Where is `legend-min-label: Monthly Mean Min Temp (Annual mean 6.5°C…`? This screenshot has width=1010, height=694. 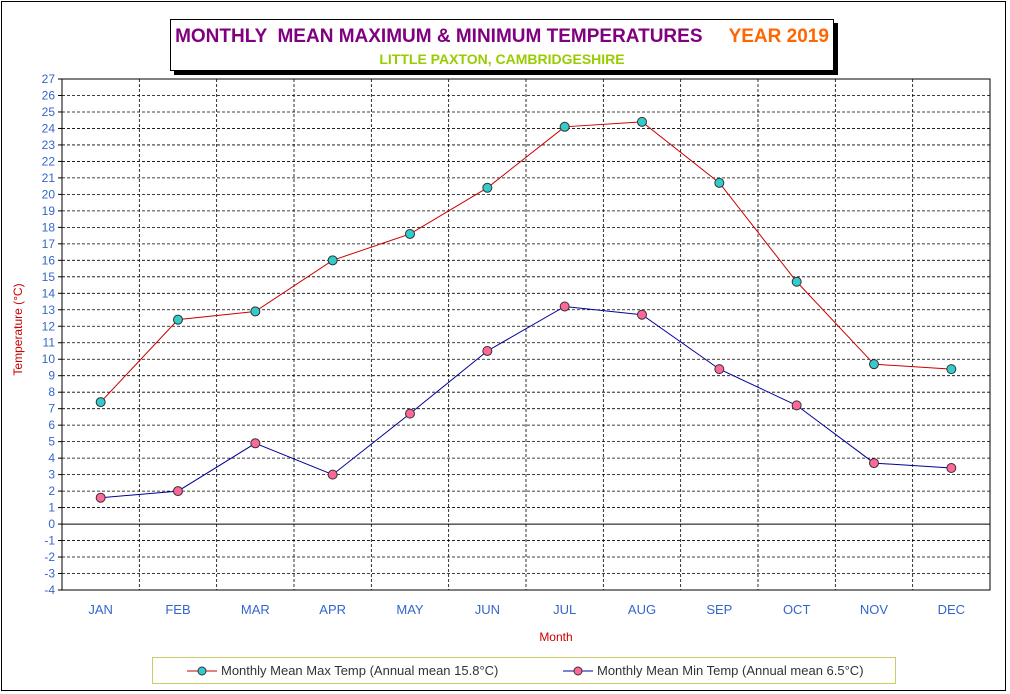 legend-min-label: Monthly Mean Min Temp (Annual mean 6.5°C… is located at coordinates (730, 670).